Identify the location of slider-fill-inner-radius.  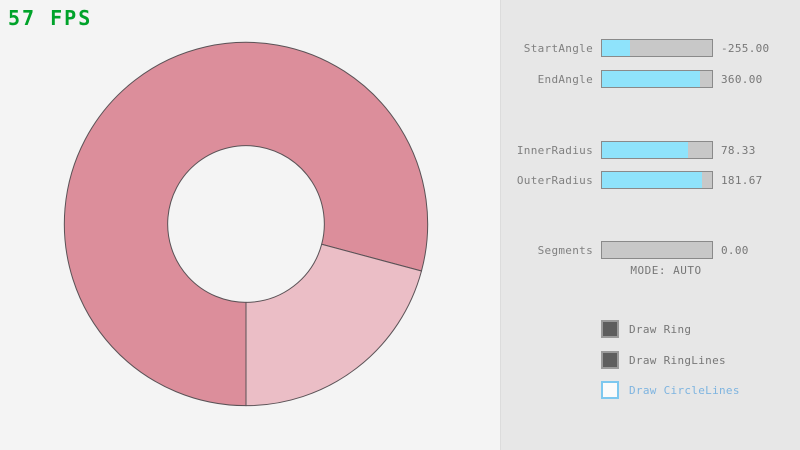
(645, 150).